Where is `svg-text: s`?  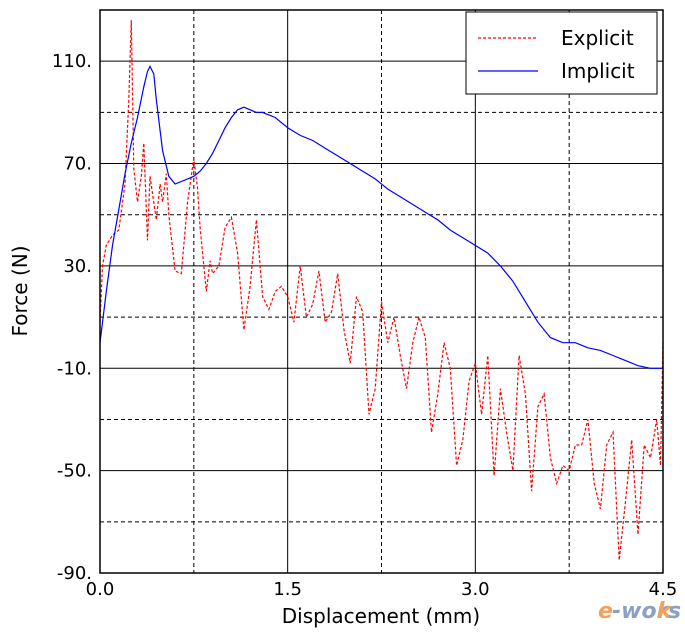
svg-text: s is located at coordinates (674, 611).